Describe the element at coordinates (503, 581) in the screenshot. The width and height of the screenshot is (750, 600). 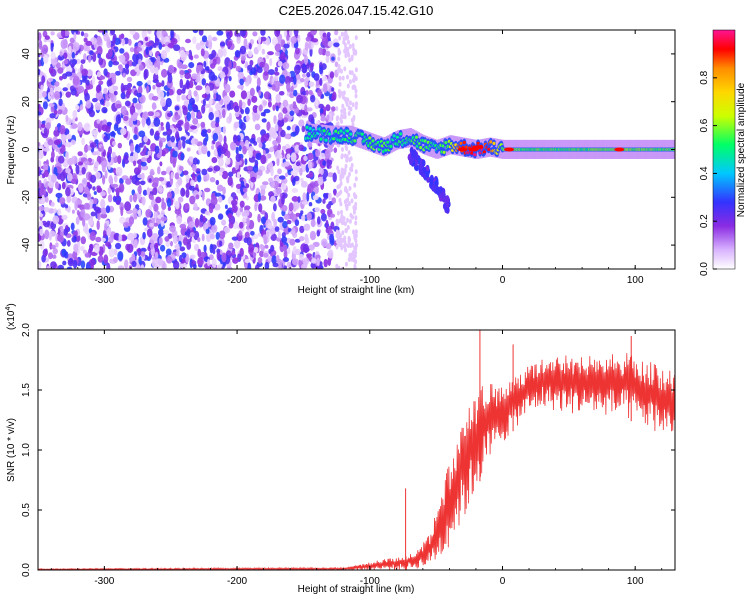
I see `snr-xtick-label: 0` at that location.